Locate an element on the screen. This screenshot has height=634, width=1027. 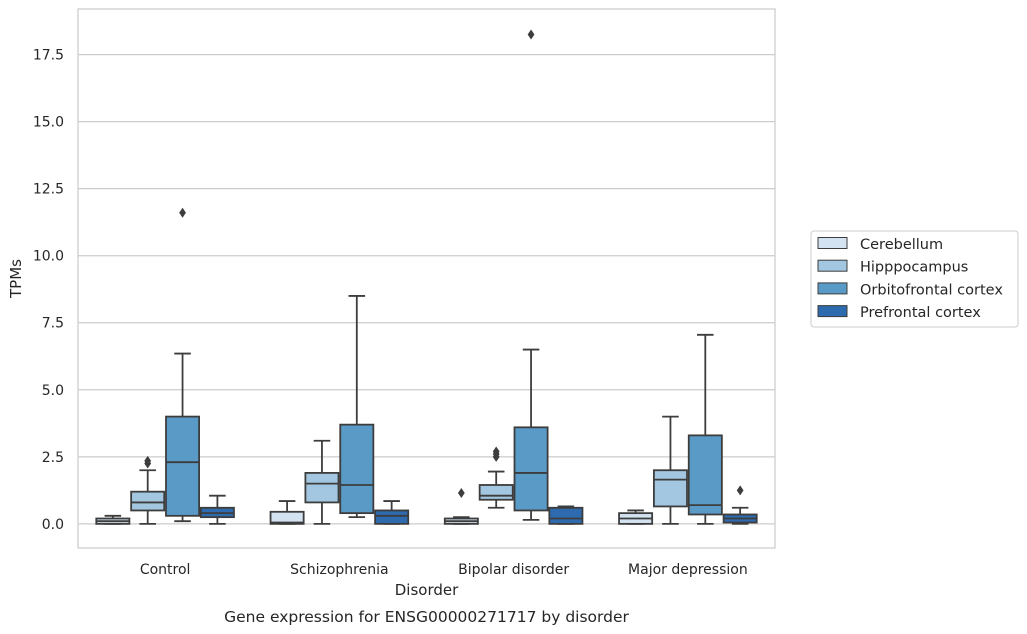
y-tick-label: 7.5 is located at coordinates (53, 324).